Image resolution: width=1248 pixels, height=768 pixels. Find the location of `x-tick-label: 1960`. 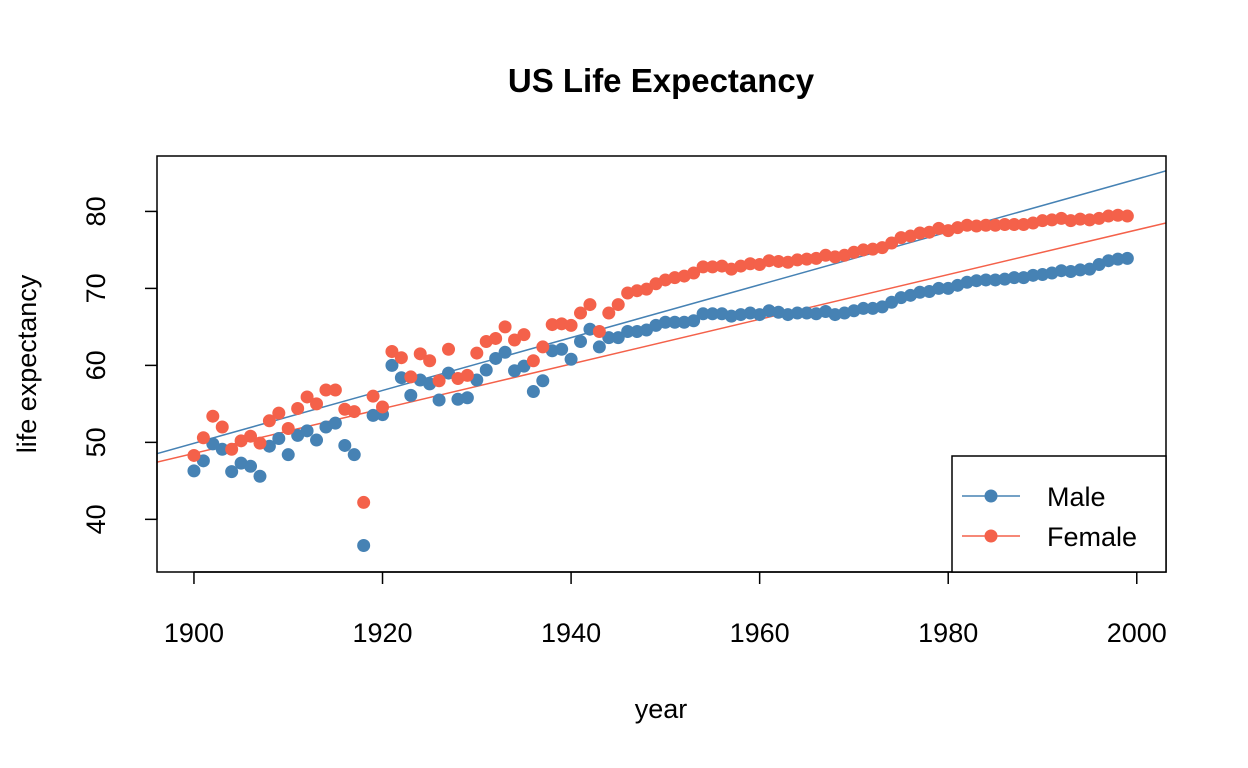

x-tick-label: 1960 is located at coordinates (760, 633).